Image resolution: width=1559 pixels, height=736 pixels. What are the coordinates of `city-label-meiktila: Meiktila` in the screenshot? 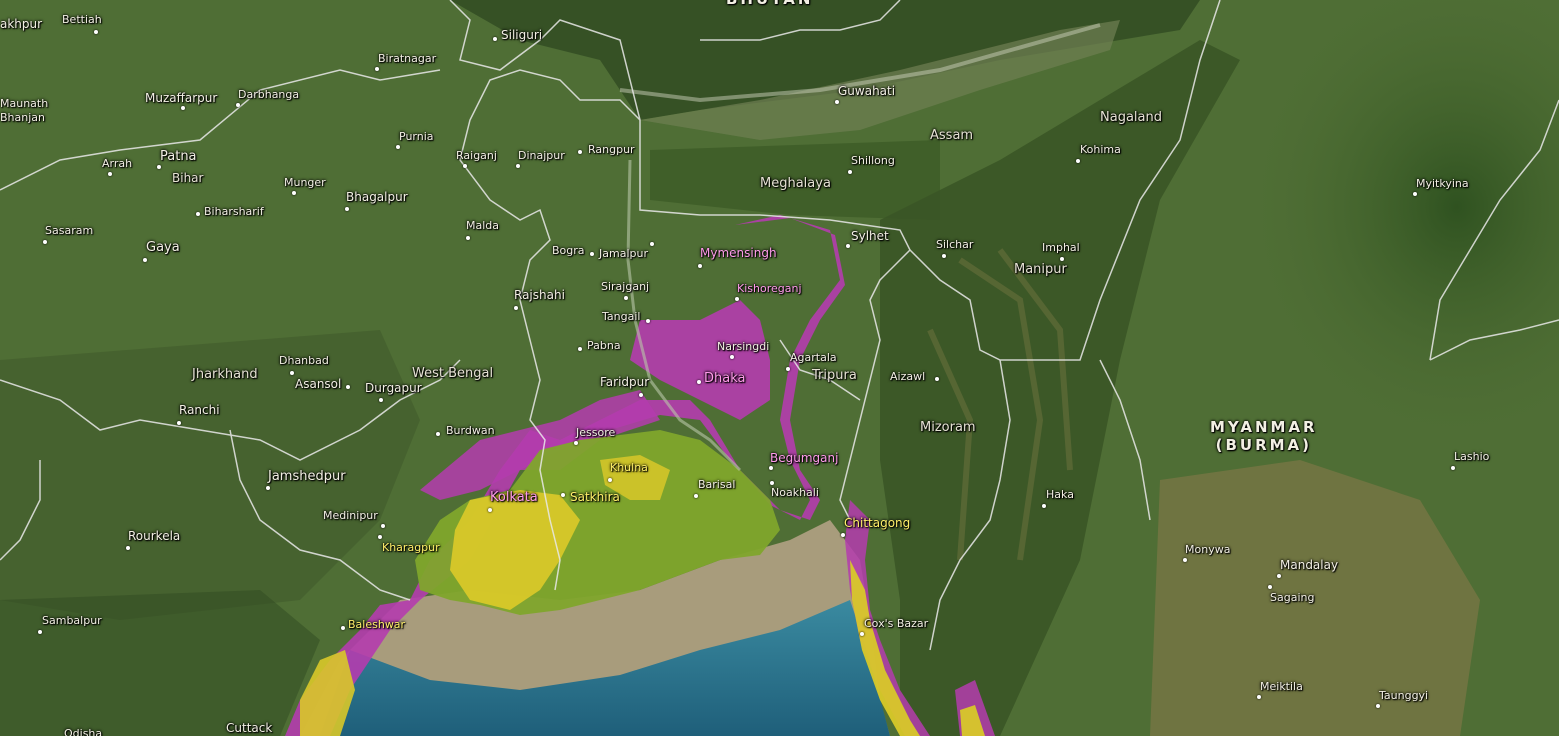 It's located at (1281, 686).